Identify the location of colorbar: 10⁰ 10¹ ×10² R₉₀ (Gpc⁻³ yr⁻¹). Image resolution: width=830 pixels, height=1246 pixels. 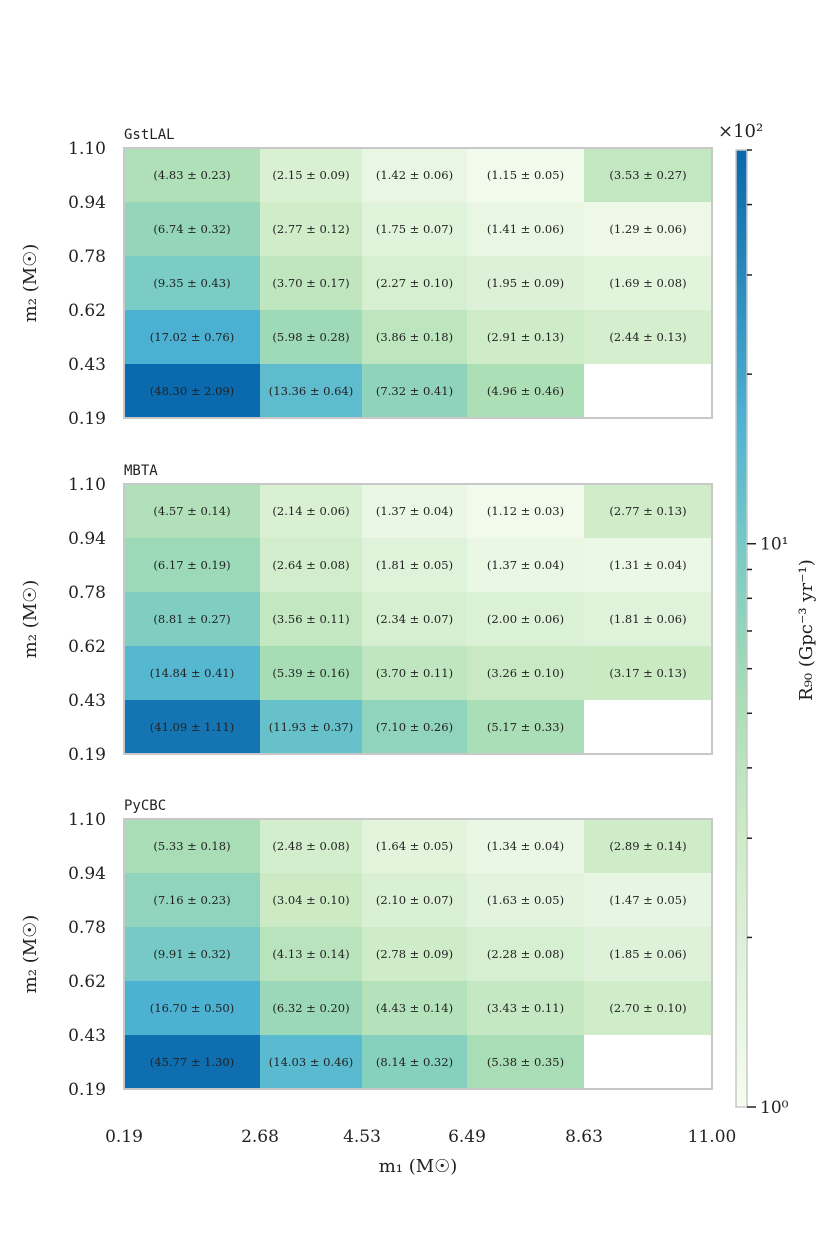
(767, 619).